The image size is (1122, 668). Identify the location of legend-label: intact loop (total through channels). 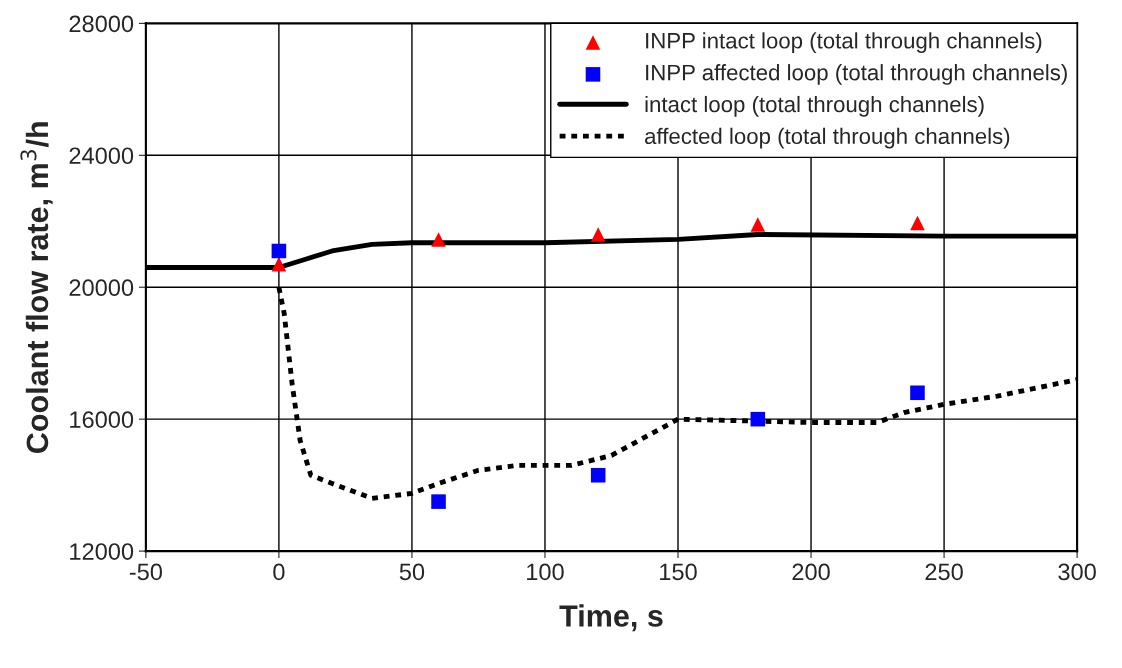
(814, 106).